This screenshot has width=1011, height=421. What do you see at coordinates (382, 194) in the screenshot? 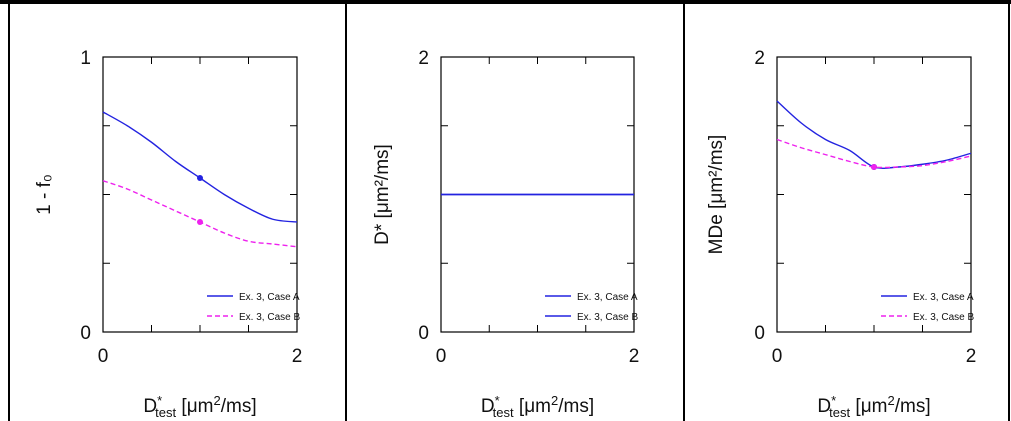
I see `y-axis-label: D* [μm²/ms]` at bounding box center [382, 194].